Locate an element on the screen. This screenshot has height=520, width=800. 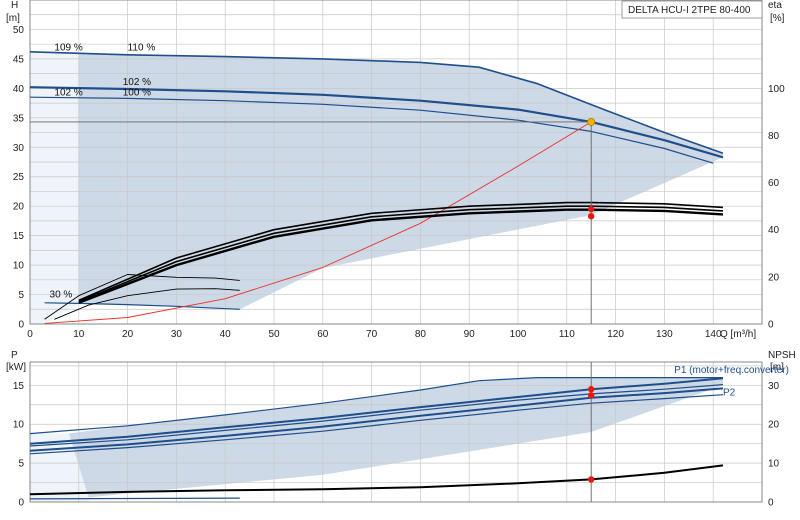
y-right-tick-label: 100 is located at coordinates (776, 89).